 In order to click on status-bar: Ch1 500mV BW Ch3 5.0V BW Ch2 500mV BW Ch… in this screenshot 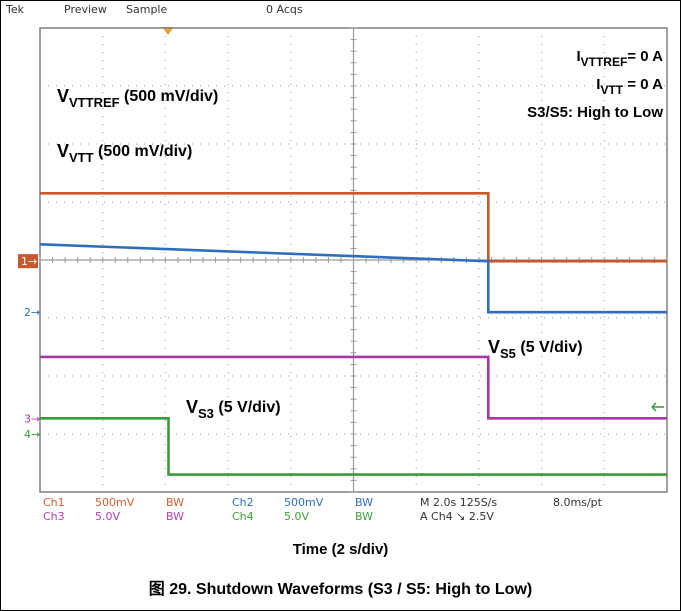, I will do `click(323, 509)`.